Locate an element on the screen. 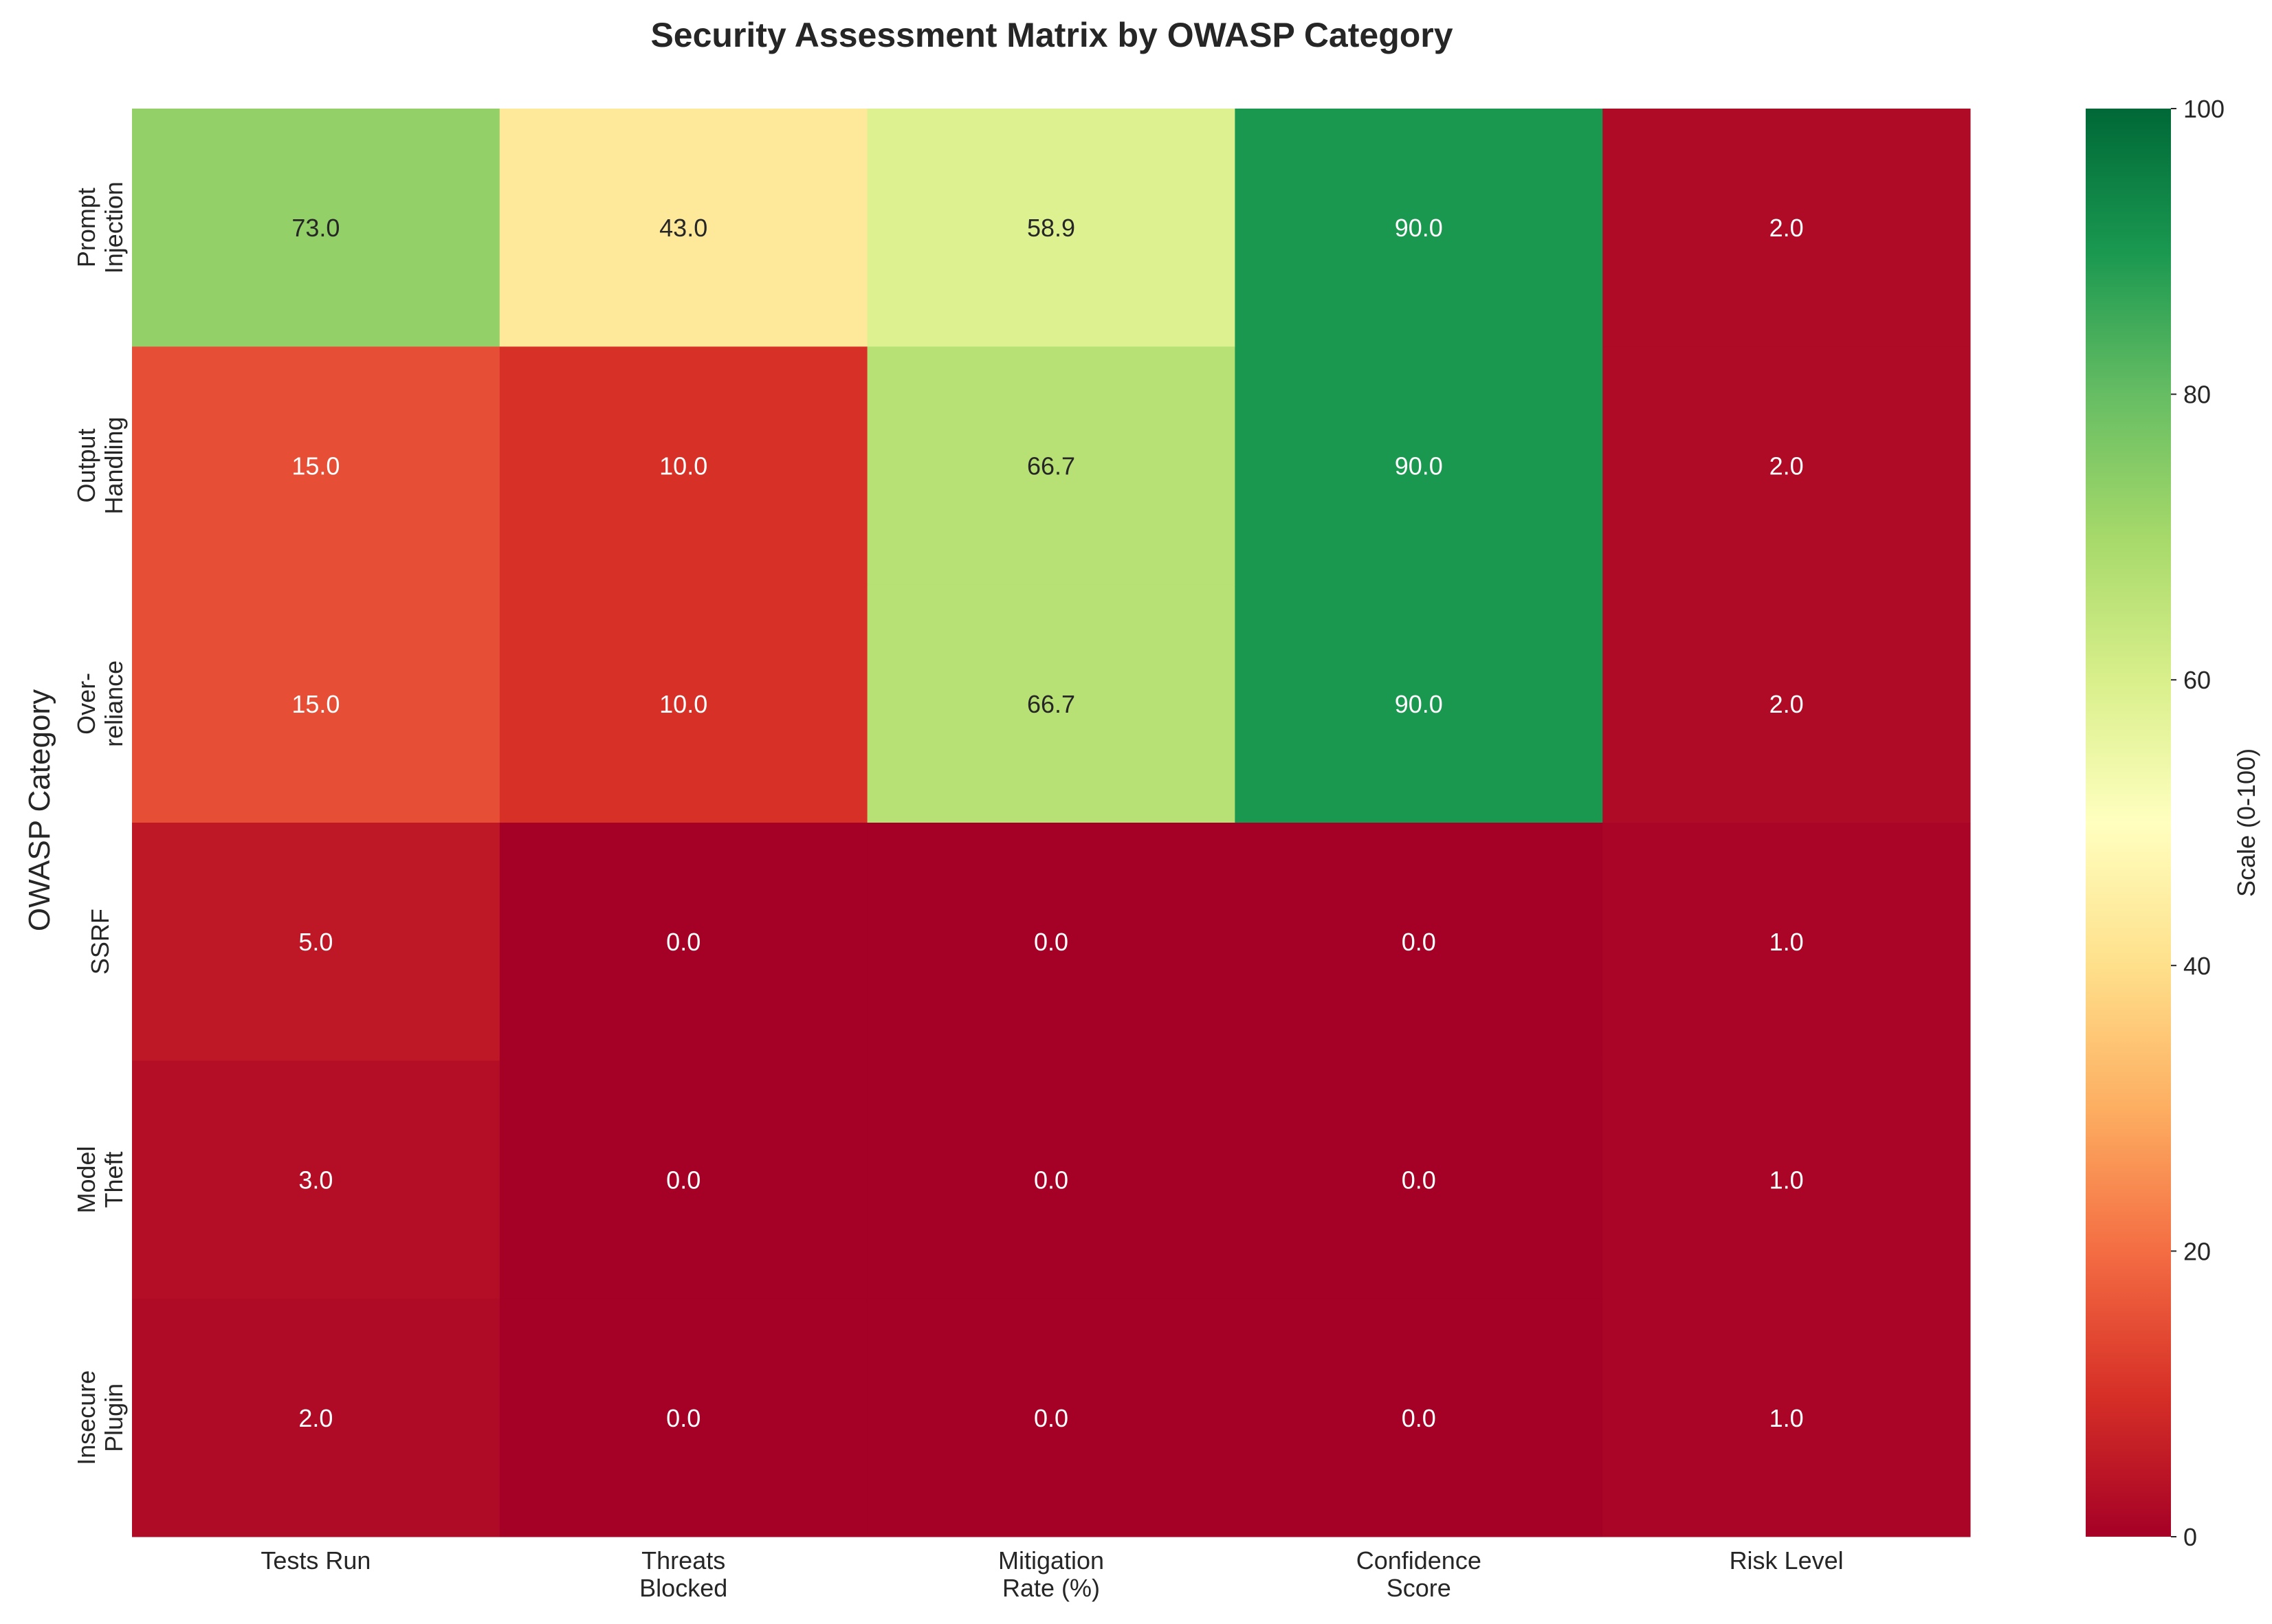  cell-value-label: 73.0 is located at coordinates (316, 228).